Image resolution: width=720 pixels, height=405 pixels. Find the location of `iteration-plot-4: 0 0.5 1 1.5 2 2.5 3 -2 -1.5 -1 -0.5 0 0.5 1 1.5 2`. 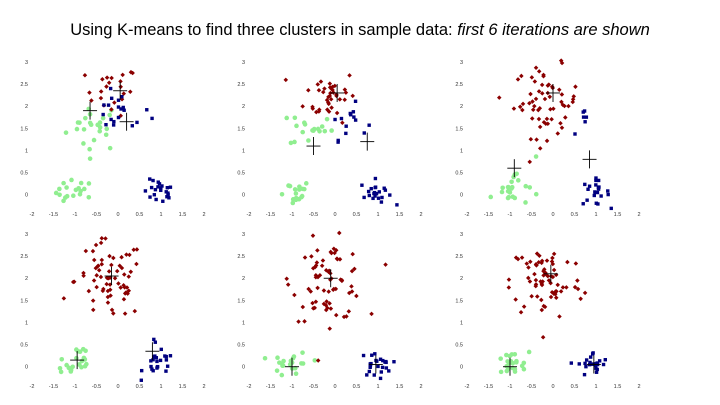

iteration-plot-4: 0 0.5 1 1.5 2 2.5 3 -2 -1.5 -1 -0.5 0 0.5 1 1.5 2 is located at coordinates (115, 310).